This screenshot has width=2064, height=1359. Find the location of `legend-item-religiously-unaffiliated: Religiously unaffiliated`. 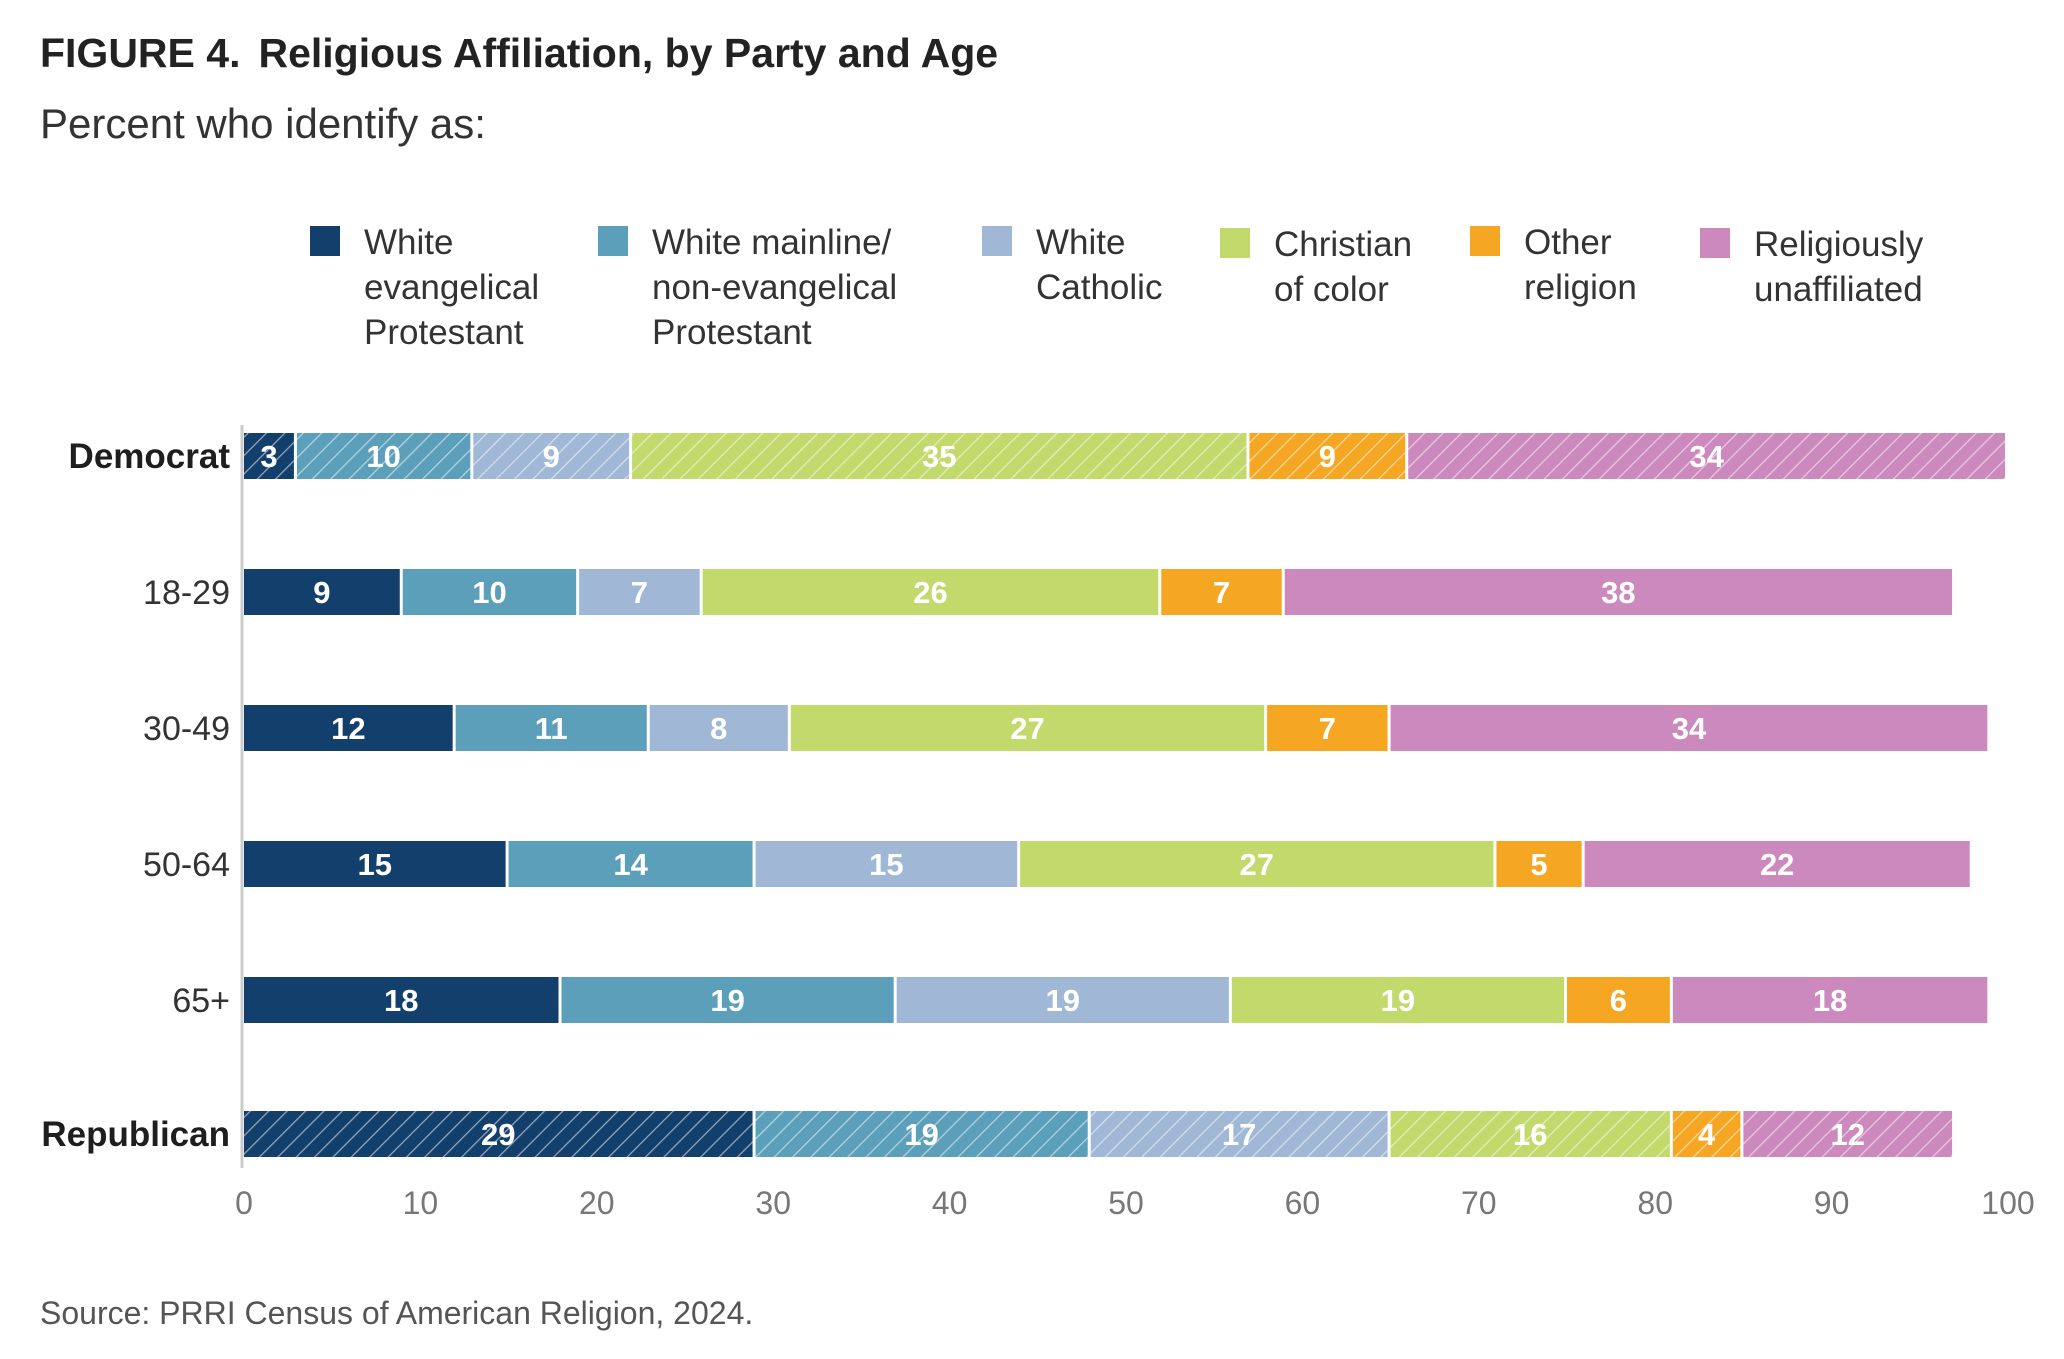

legend-item-religiously-unaffiliated: Religiously unaffiliated is located at coordinates (1811, 267).